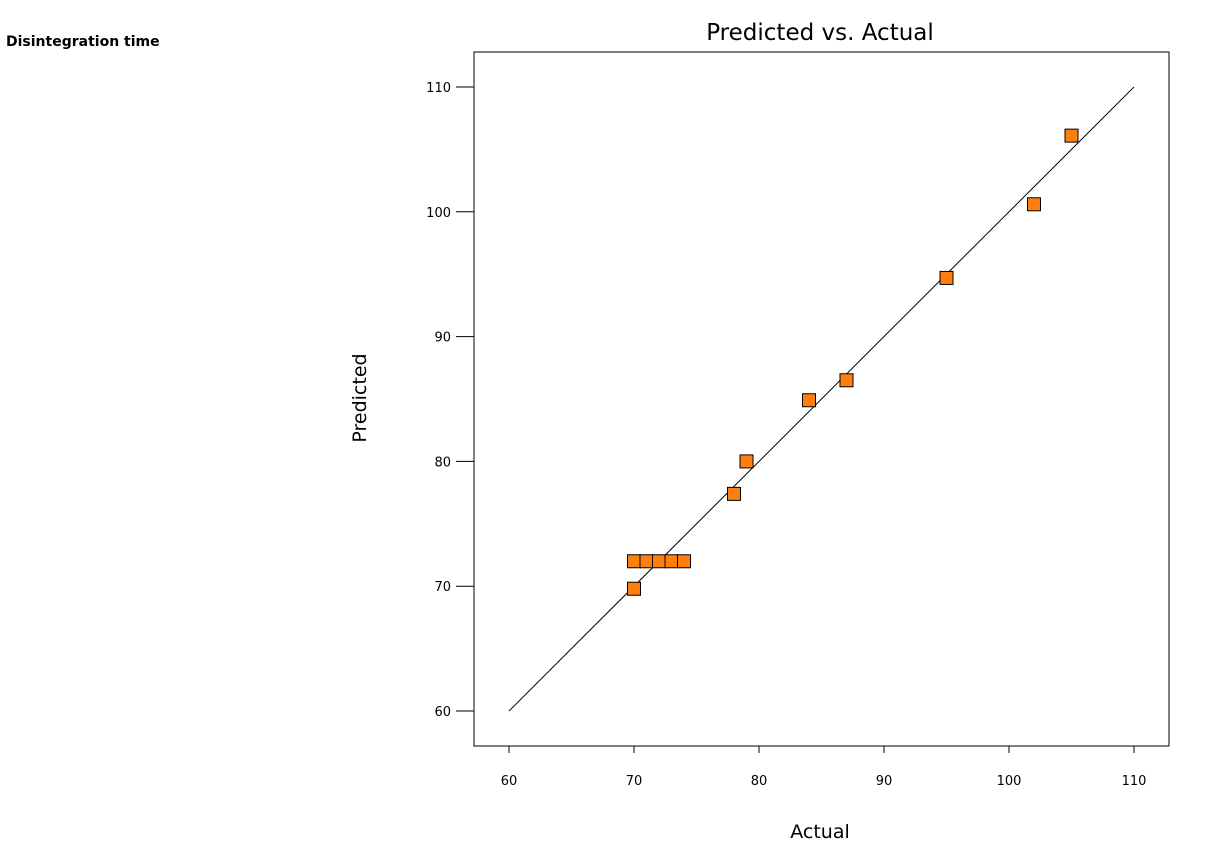 The width and height of the screenshot is (1228, 864). Describe the element at coordinates (442, 712) in the screenshot. I see `y-tick-label: 60` at that location.